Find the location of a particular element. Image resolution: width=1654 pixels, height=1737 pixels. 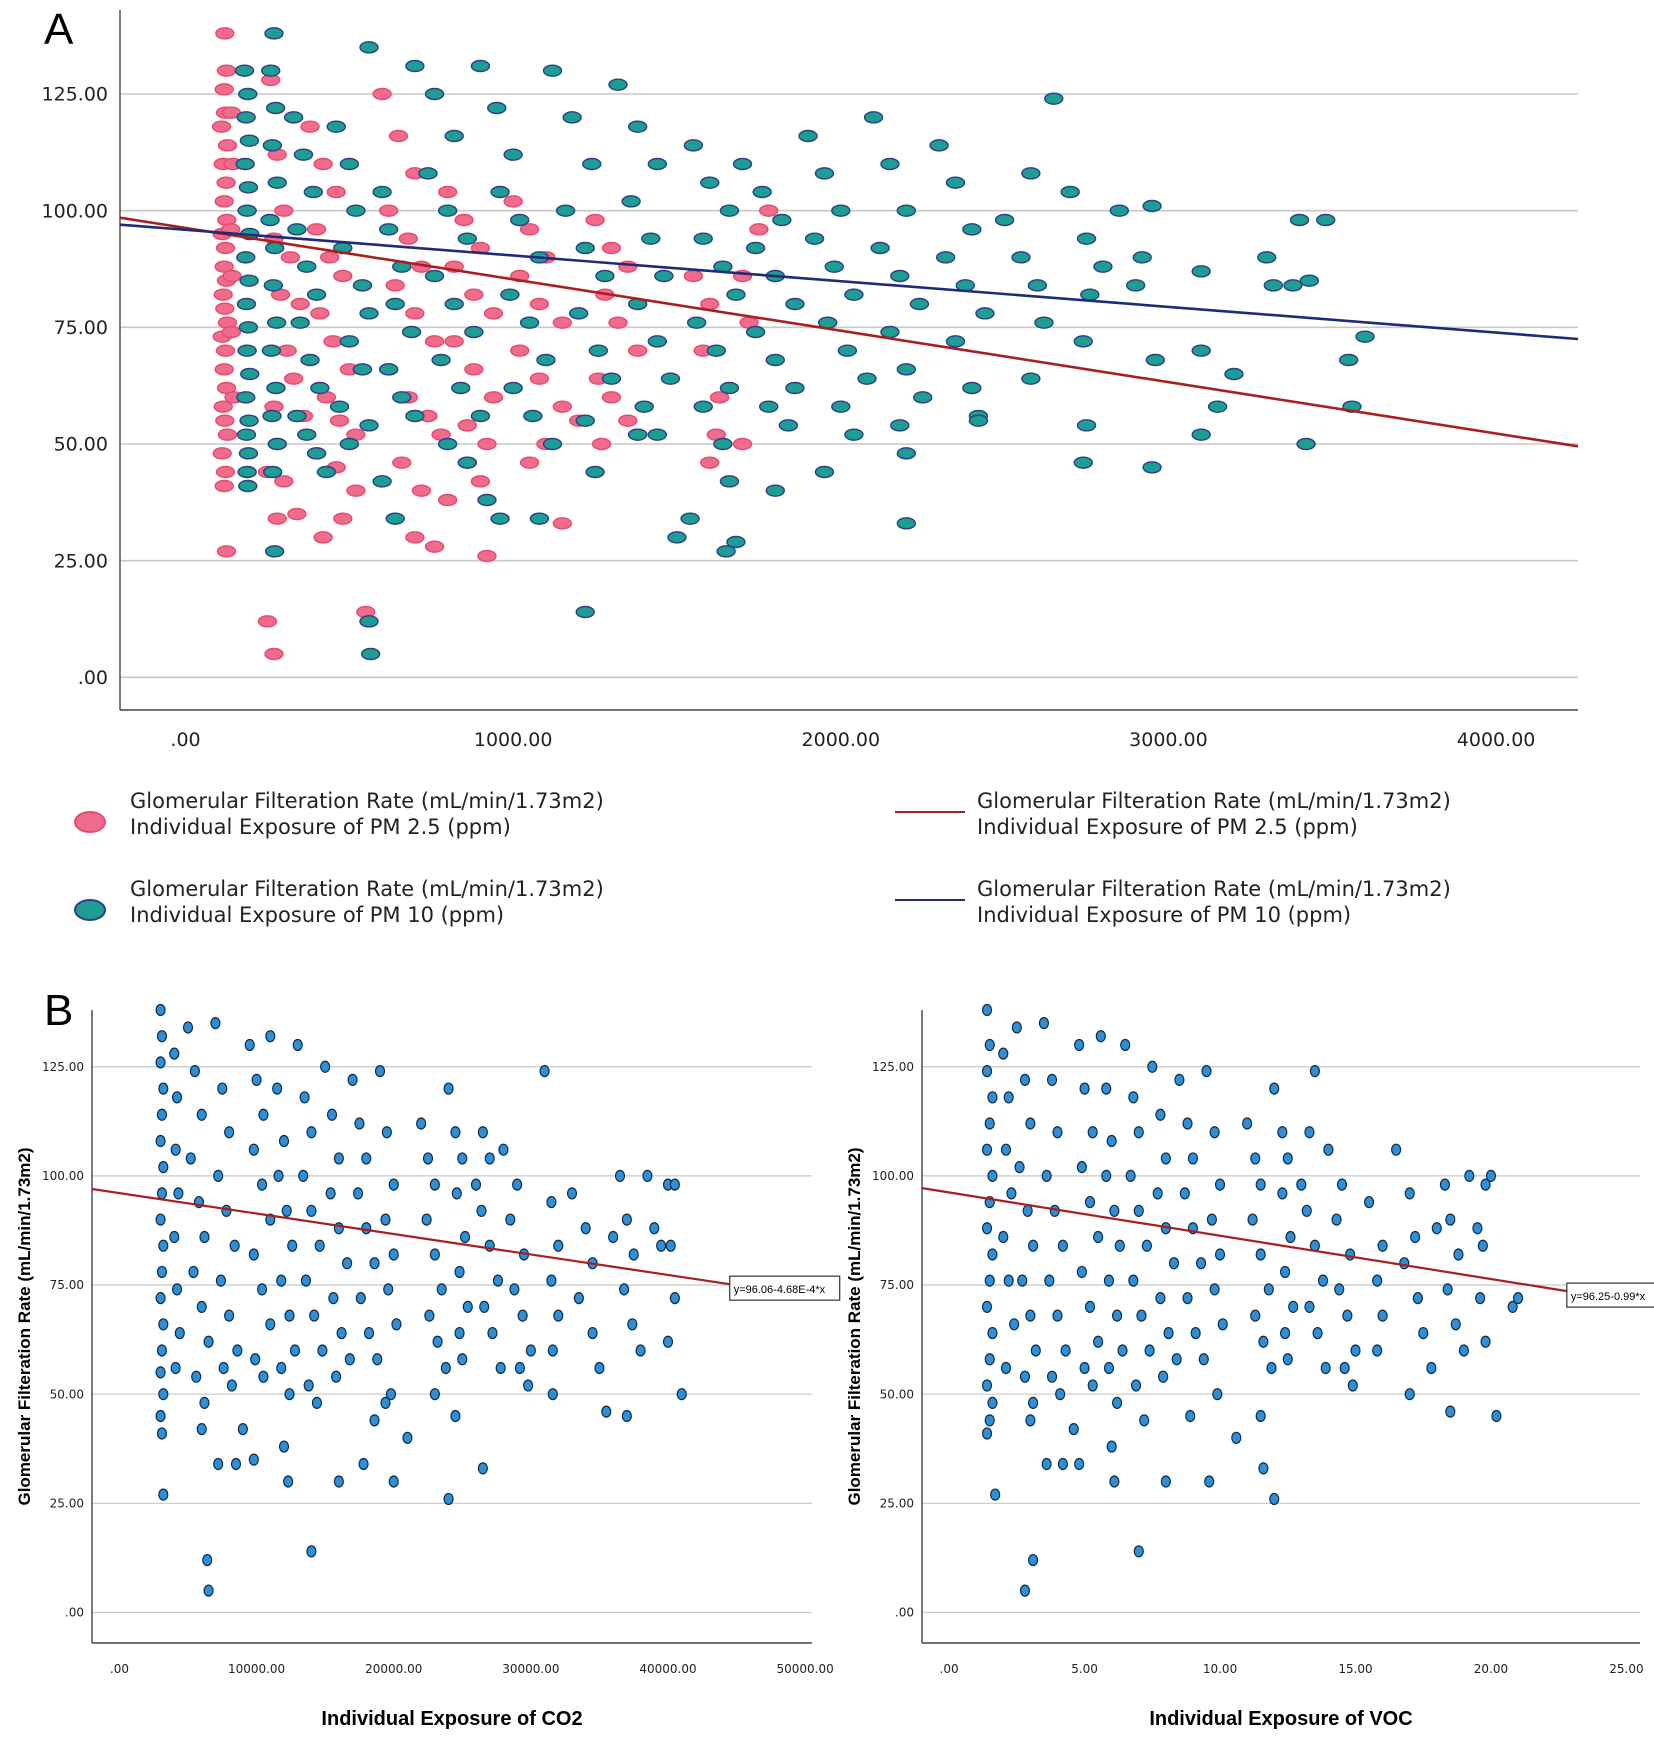

y-tick-label: 25.00 is located at coordinates (897, 1504).